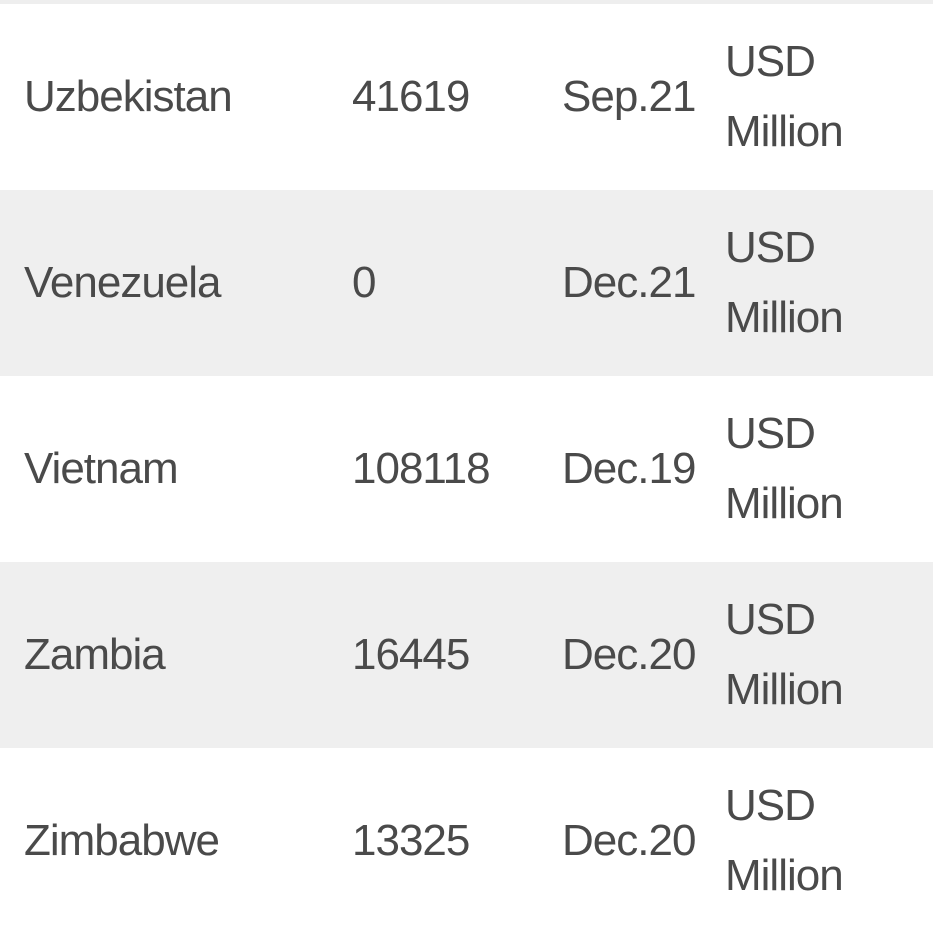 This screenshot has width=933, height=926. Describe the element at coordinates (421, 468) in the screenshot. I see `value-cell: 108118` at that location.